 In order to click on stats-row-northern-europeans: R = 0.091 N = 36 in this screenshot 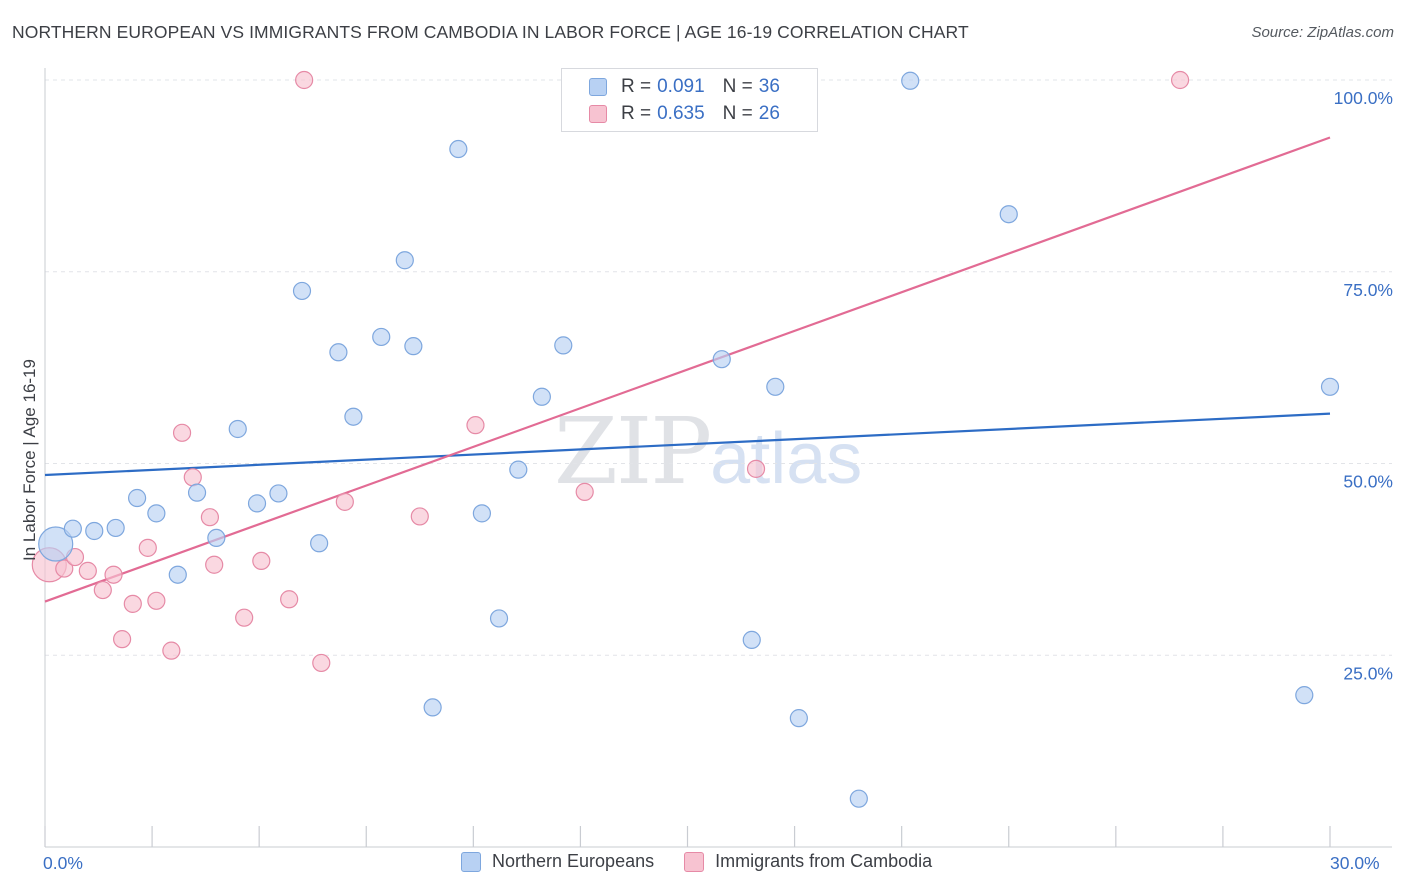, I will do `click(671, 87)`.